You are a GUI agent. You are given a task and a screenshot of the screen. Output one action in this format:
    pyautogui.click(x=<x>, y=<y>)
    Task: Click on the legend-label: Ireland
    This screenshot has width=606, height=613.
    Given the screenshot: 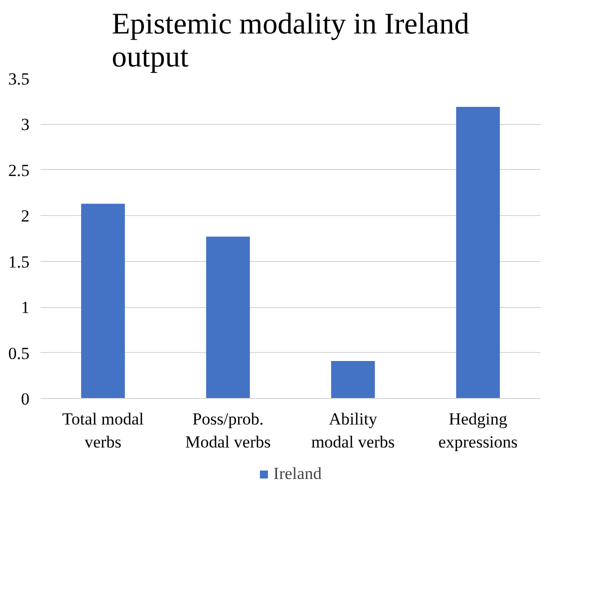 What is the action you would take?
    pyautogui.click(x=297, y=474)
    